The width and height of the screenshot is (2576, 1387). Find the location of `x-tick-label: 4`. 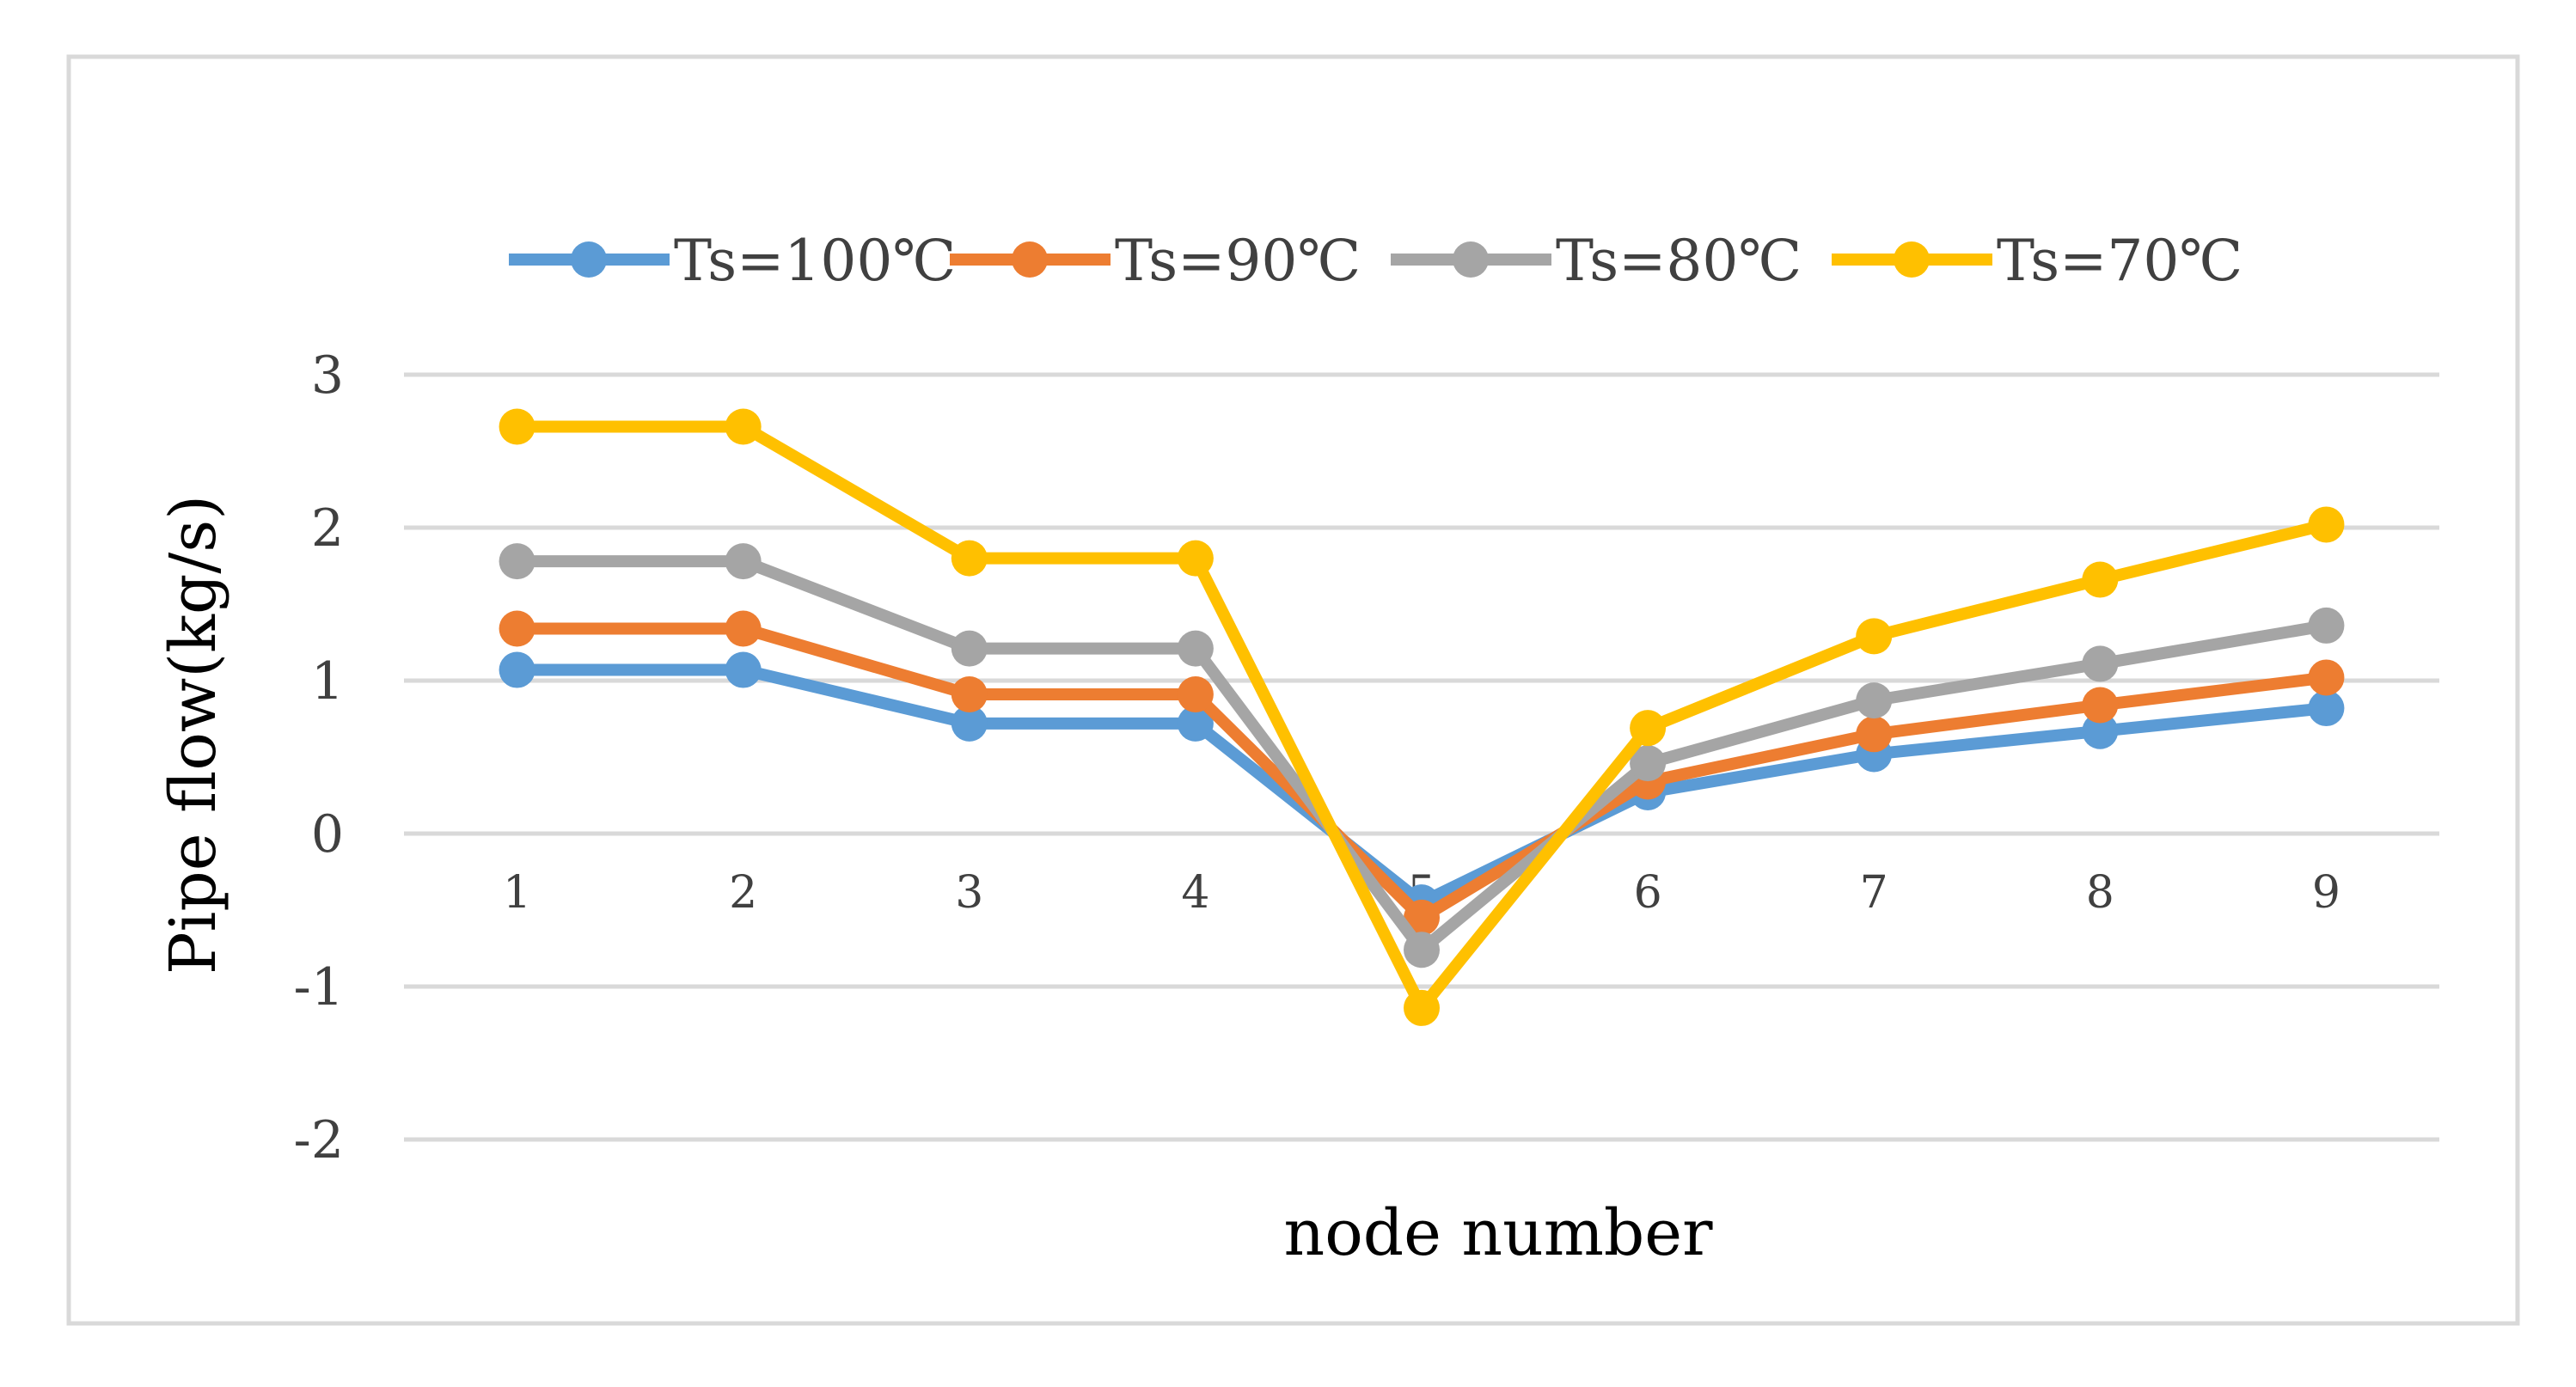

x-tick-label: 4 is located at coordinates (1195, 893).